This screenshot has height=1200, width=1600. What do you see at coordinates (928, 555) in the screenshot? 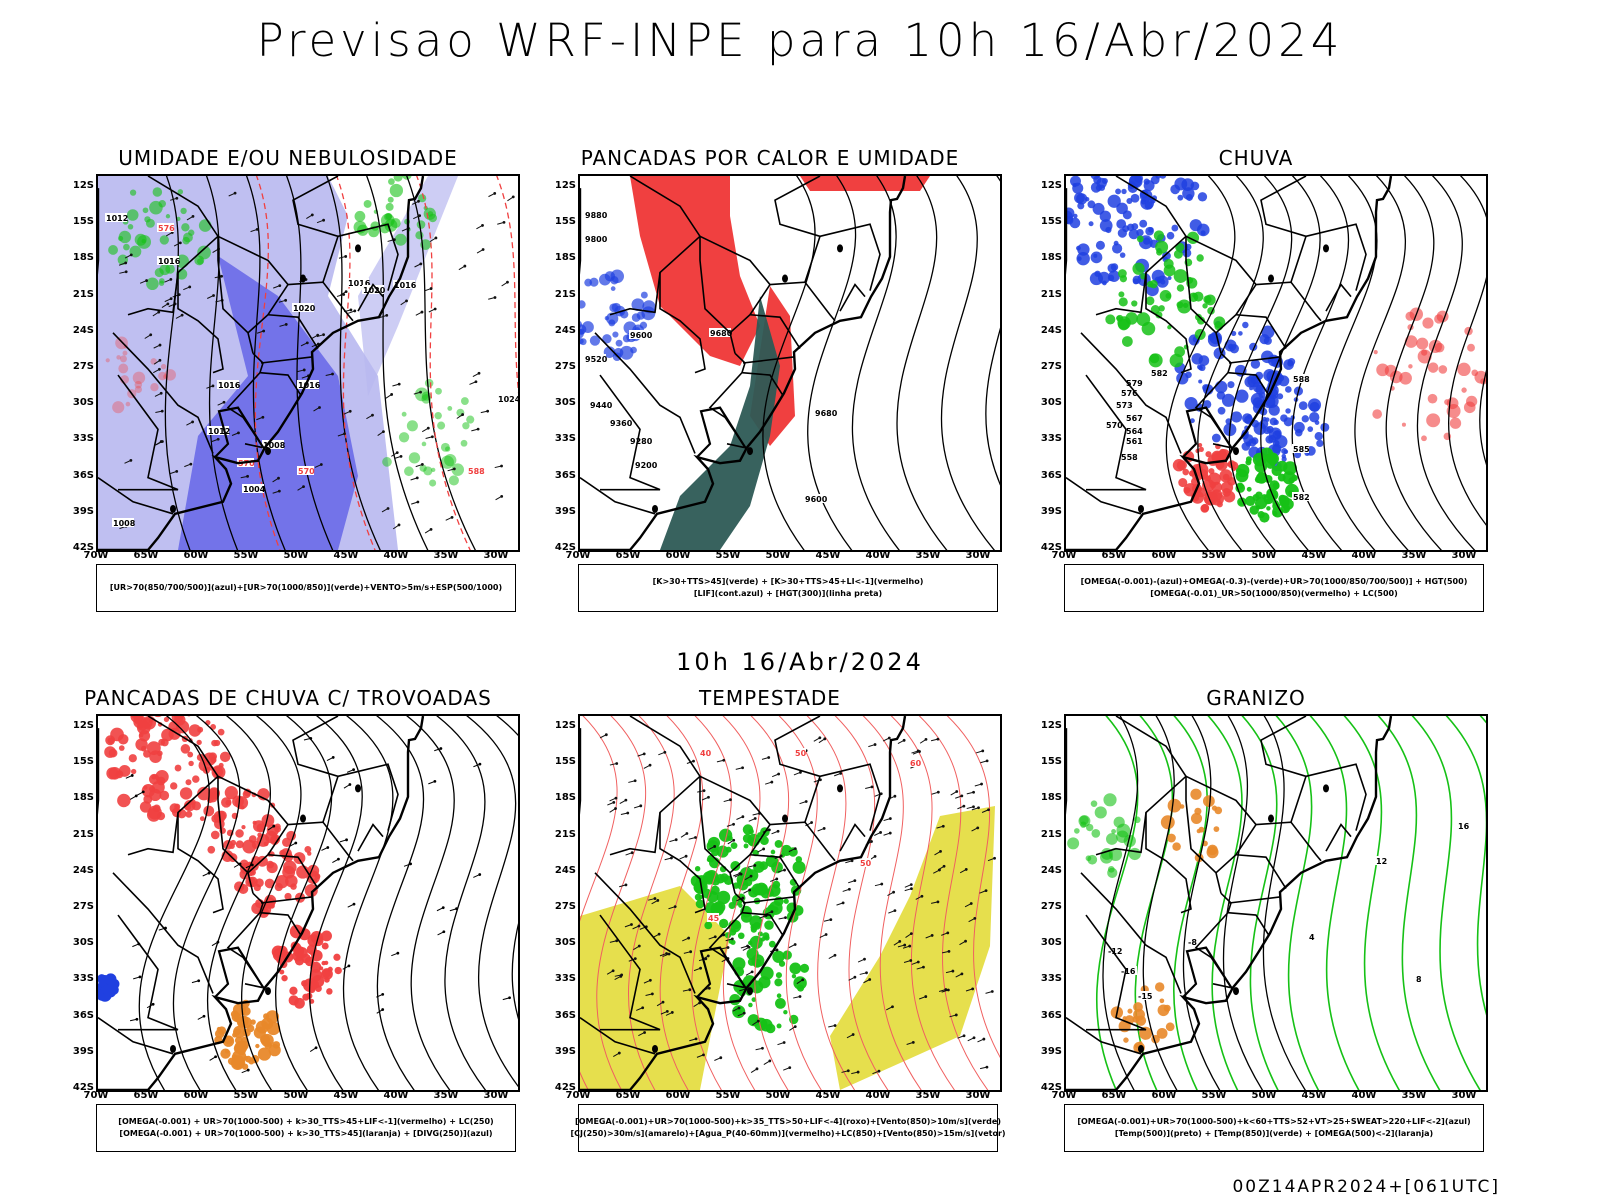
I see `lon-tick-label: 35W` at bounding box center [928, 555].